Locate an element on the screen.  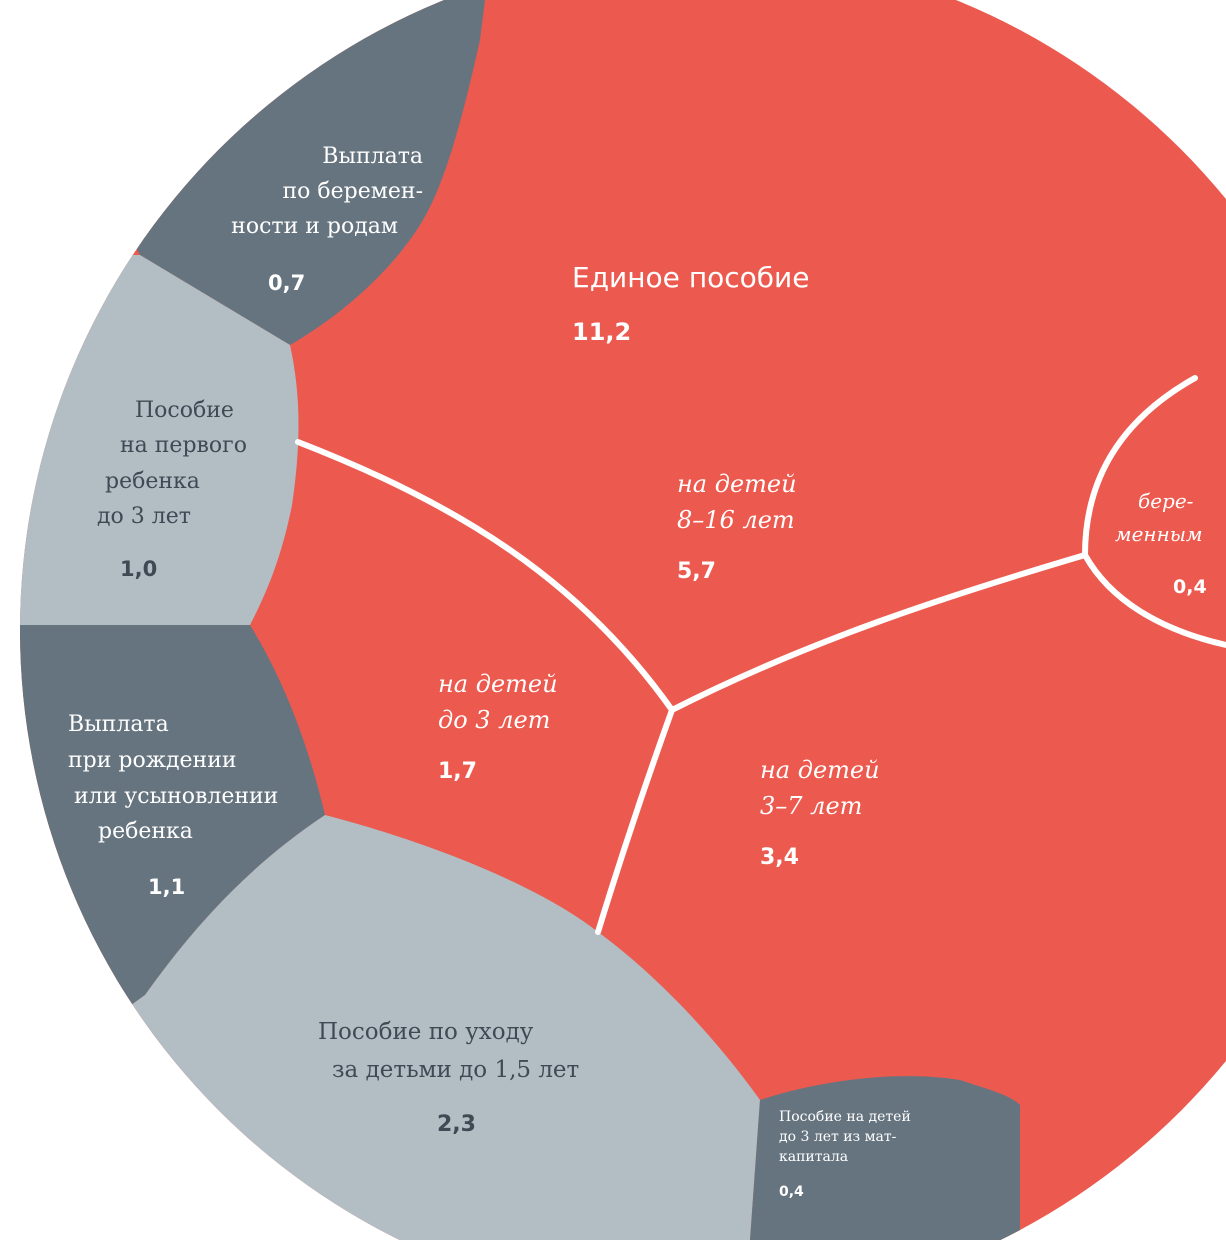
label-rozhd-line3: или усыновлении is located at coordinates (176, 796).